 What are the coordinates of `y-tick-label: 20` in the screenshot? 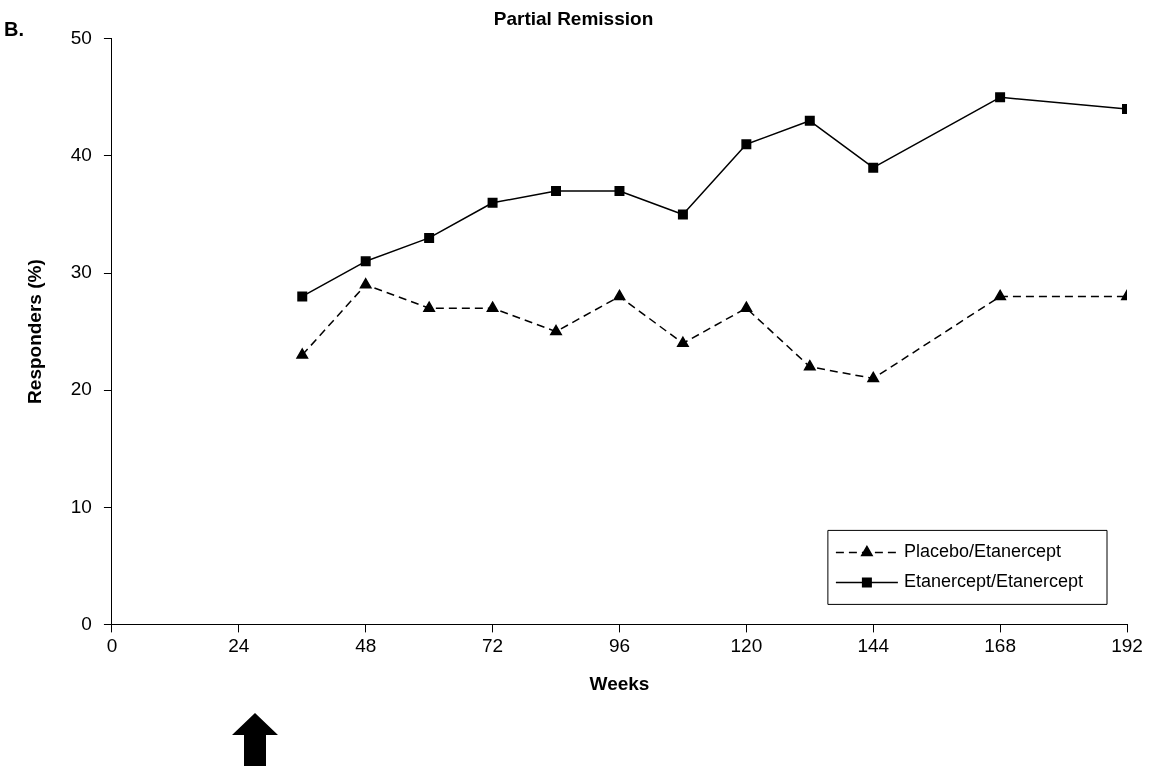 It's located at (81, 389).